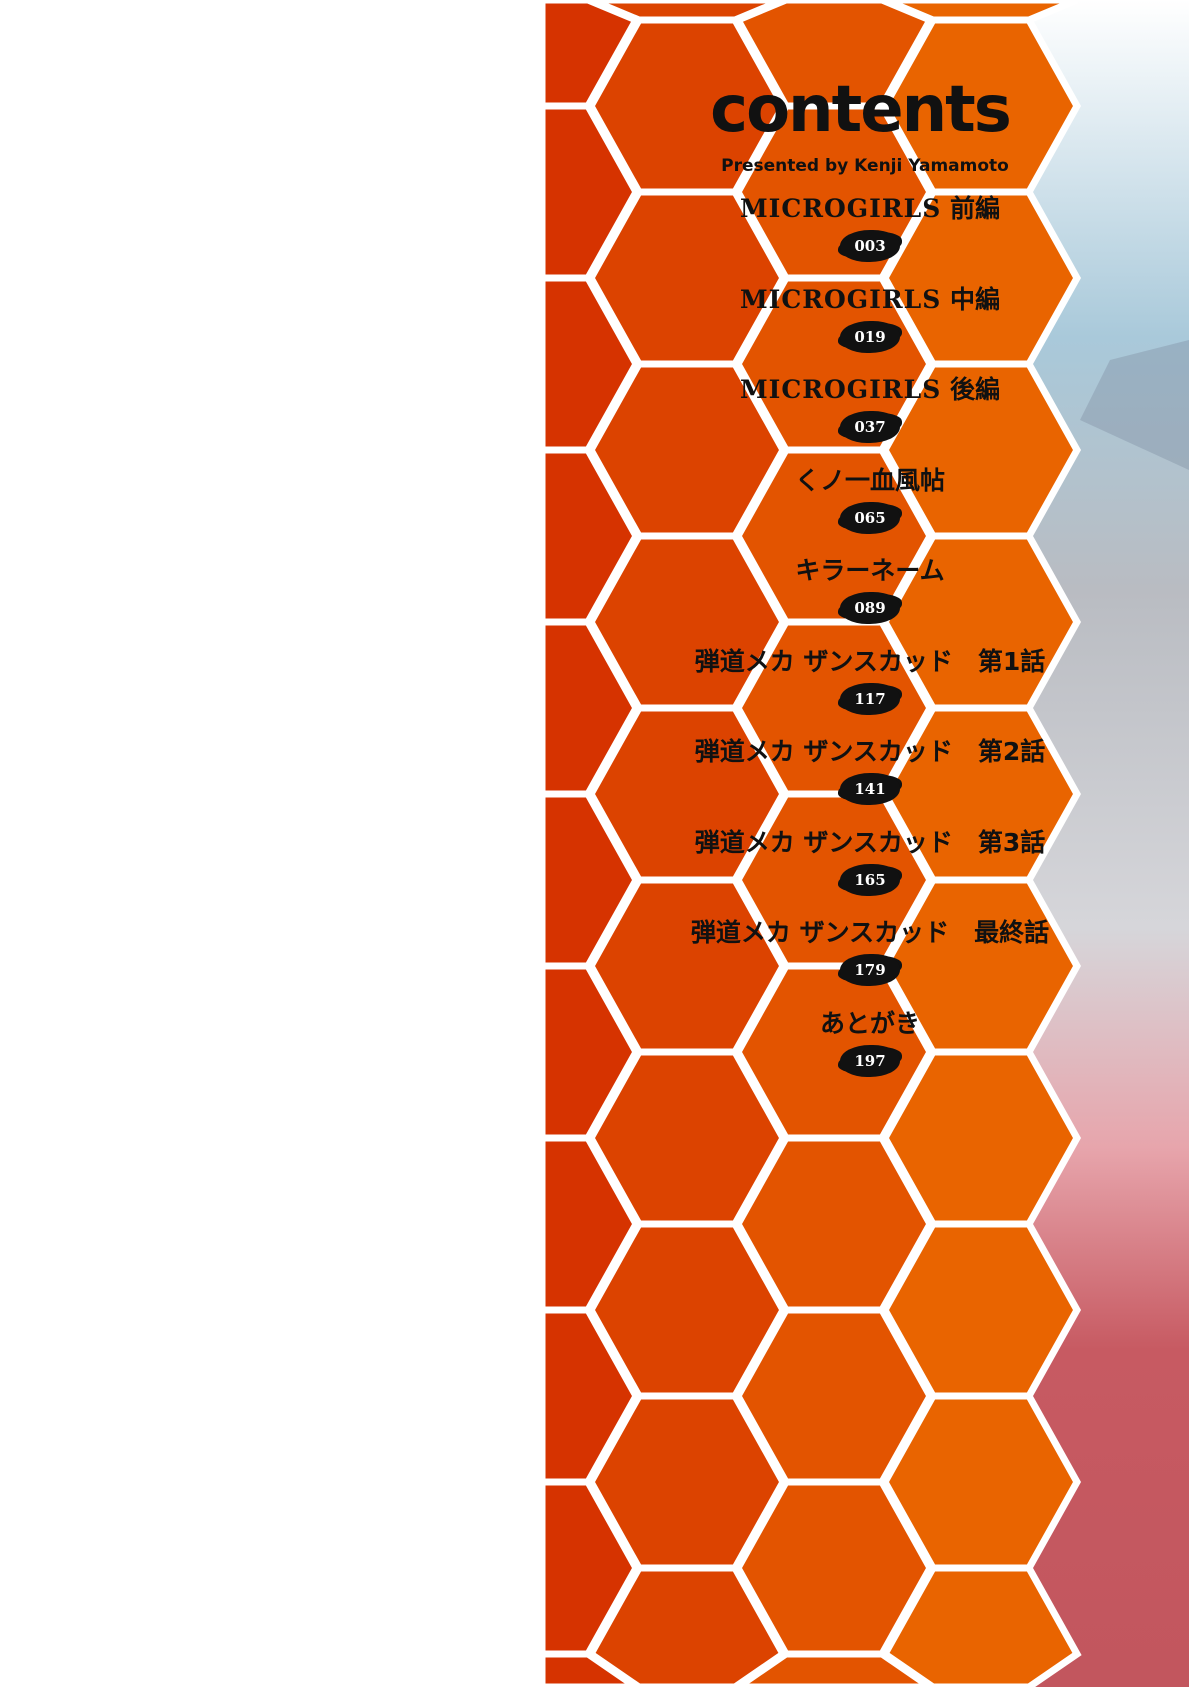 The image size is (1189, 1687). I want to click on chapter-title-jp: 弾道メカ ザンスカッド 最終話, so click(870, 932).